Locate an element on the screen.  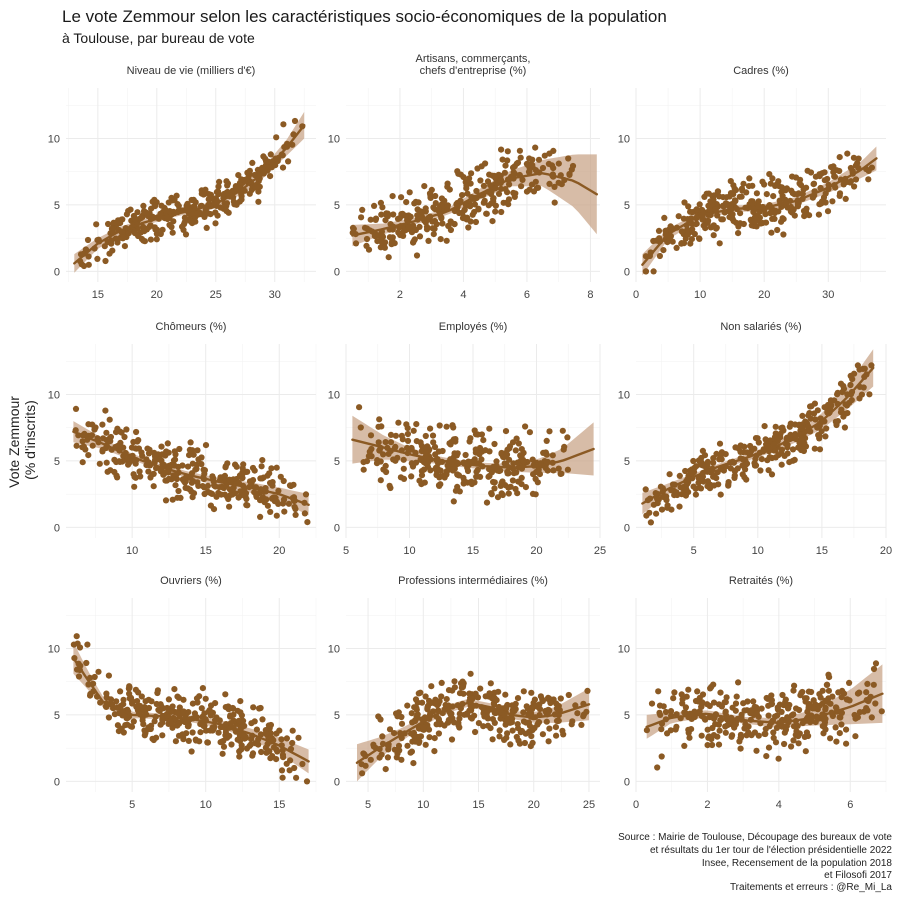
y-tick-label: 0 is located at coordinates (627, 528).